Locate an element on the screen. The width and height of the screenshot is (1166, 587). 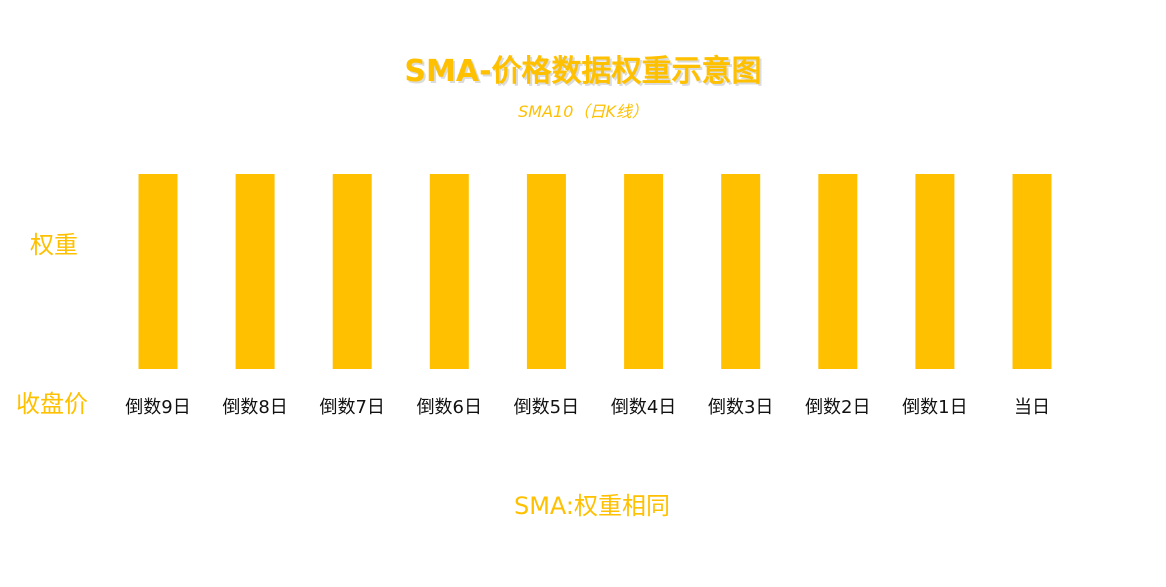
chart-title-shadow: SMA-价格数据权重示意图 is located at coordinates (584, 73).